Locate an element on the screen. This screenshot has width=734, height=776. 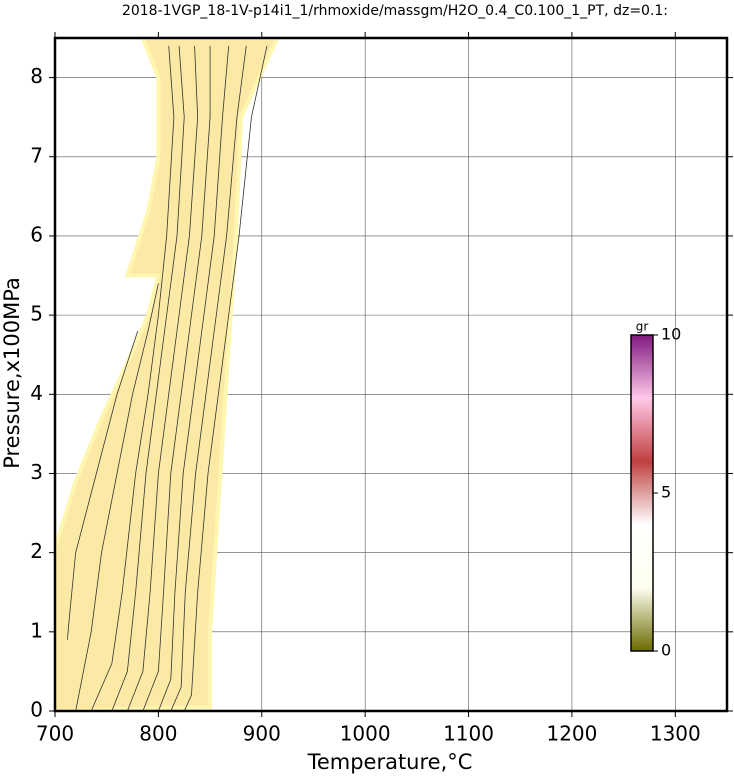
y-tick-label: 3 is located at coordinates (36, 472).